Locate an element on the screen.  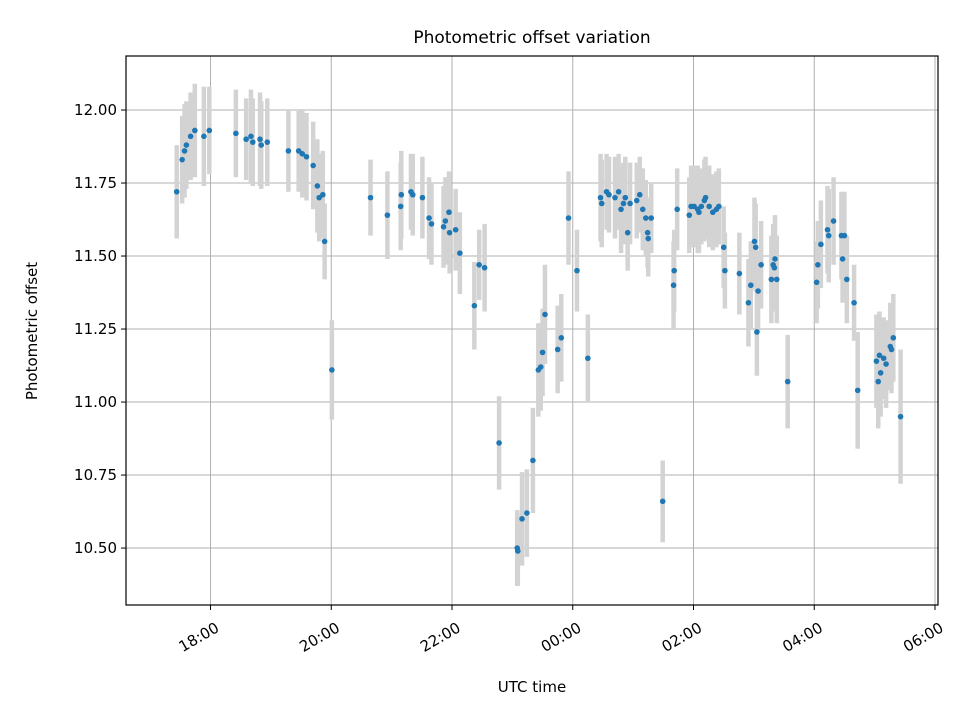
y-tick-label: 12.00 is located at coordinates (95, 110).